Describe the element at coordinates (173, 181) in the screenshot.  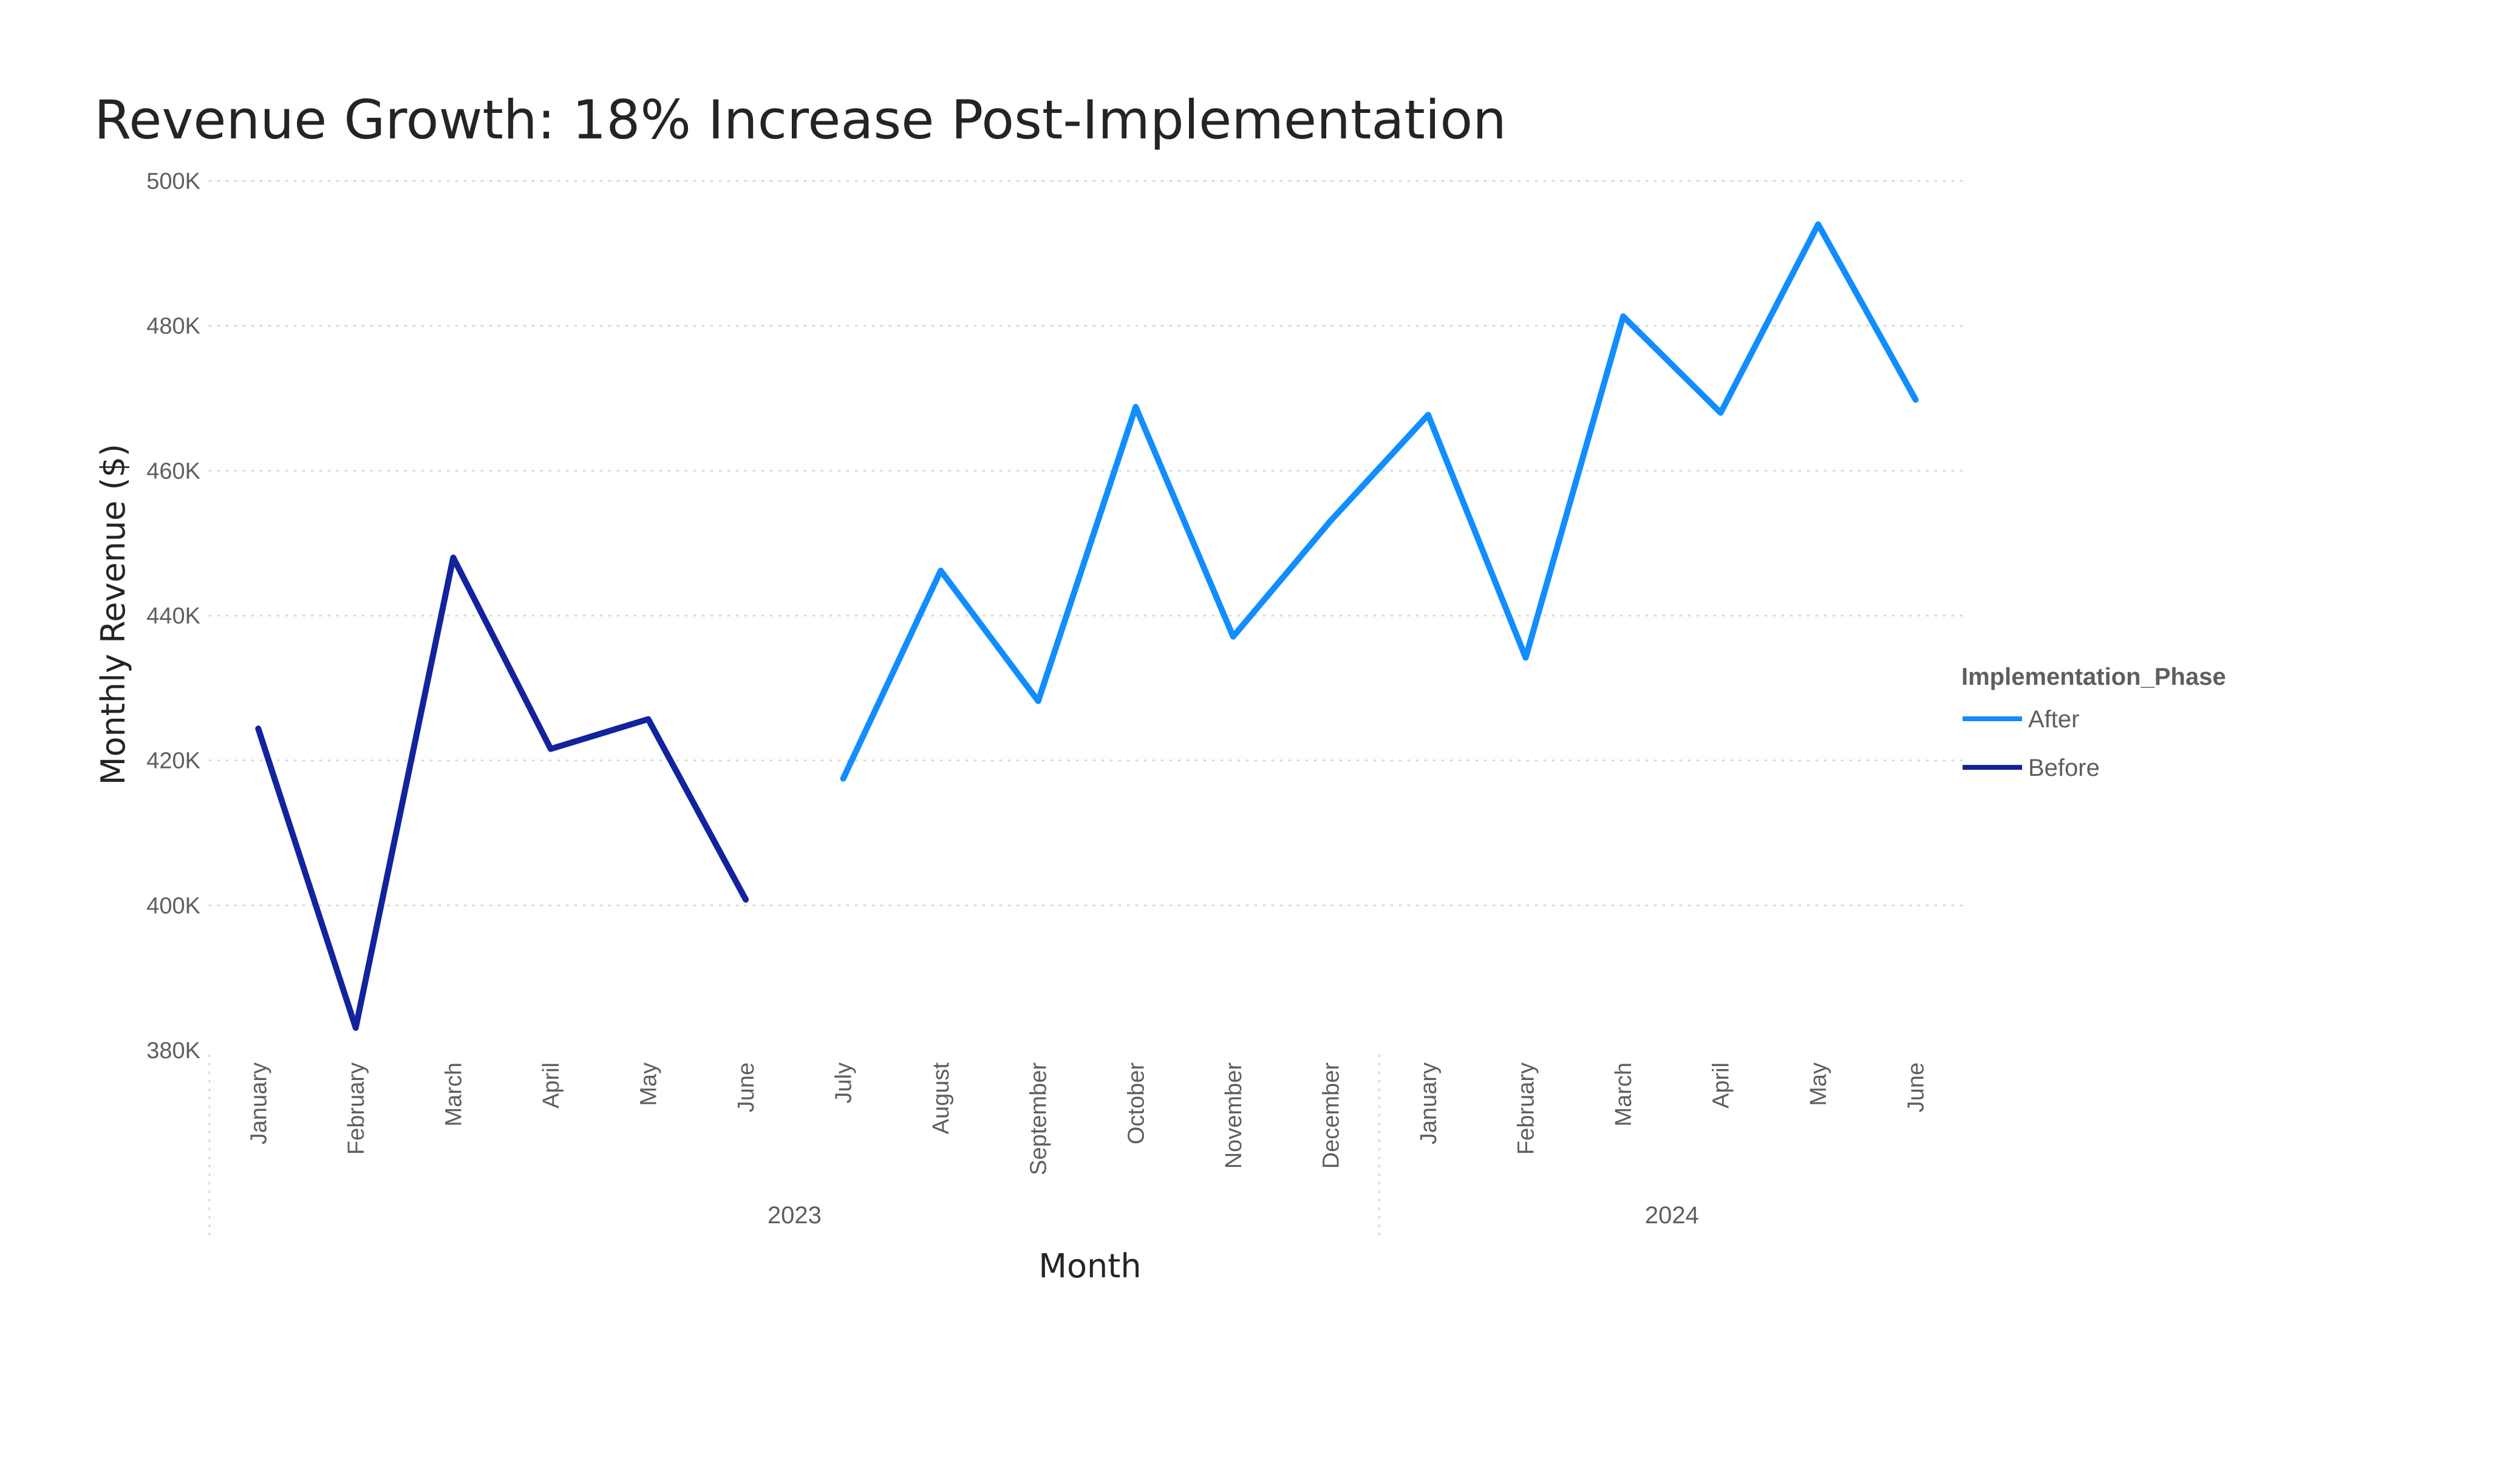
I see `y-tick-label: 500K` at that location.